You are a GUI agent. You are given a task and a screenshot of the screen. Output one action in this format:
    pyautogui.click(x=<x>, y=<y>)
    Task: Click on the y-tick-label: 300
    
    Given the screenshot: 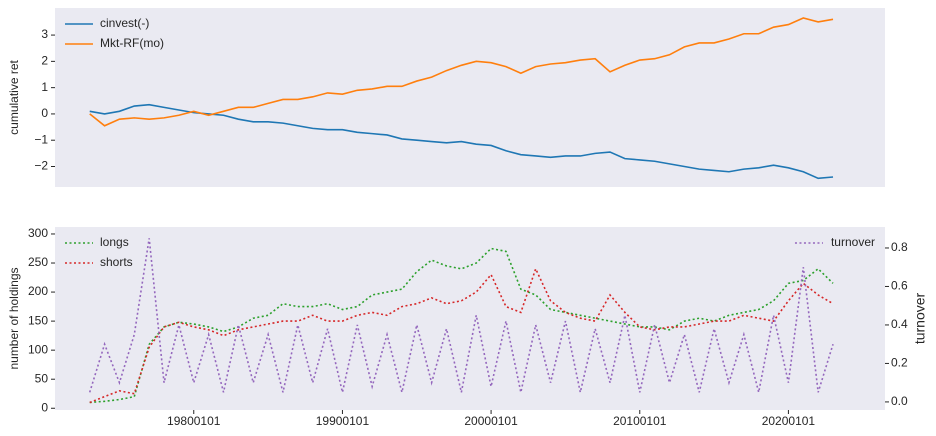 What is the action you would take?
    pyautogui.click(x=38, y=233)
    